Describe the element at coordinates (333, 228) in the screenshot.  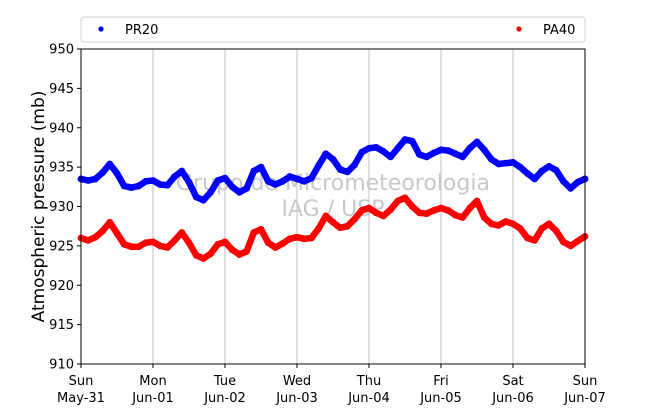
I see `series-pa40` at that location.